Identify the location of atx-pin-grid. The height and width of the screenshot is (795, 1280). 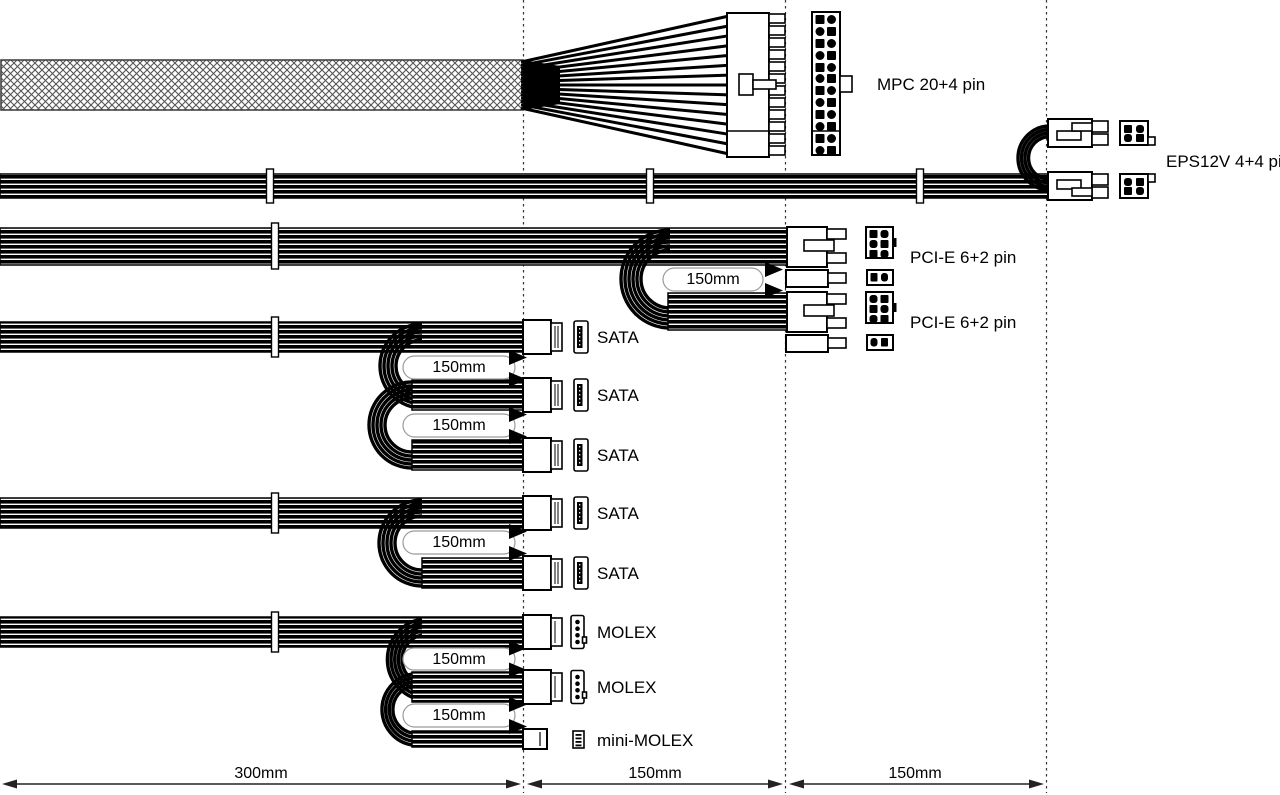
(825, 85).